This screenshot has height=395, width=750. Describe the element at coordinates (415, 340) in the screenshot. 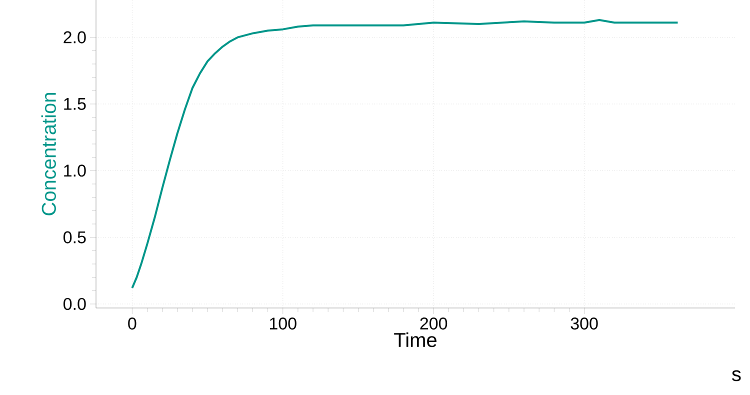

I see `x-axis-title: Time` at that location.